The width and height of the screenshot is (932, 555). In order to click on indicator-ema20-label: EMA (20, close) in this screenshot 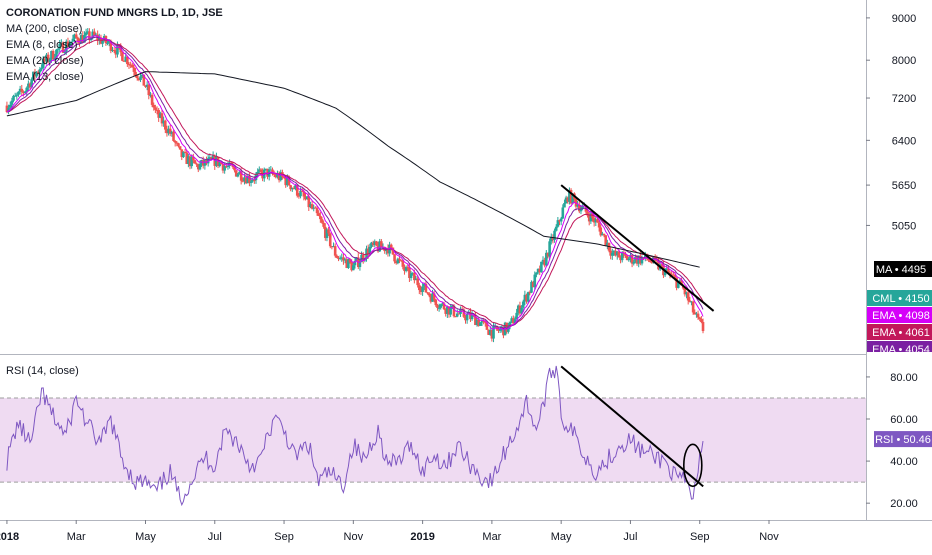, I will do `click(45, 61)`.